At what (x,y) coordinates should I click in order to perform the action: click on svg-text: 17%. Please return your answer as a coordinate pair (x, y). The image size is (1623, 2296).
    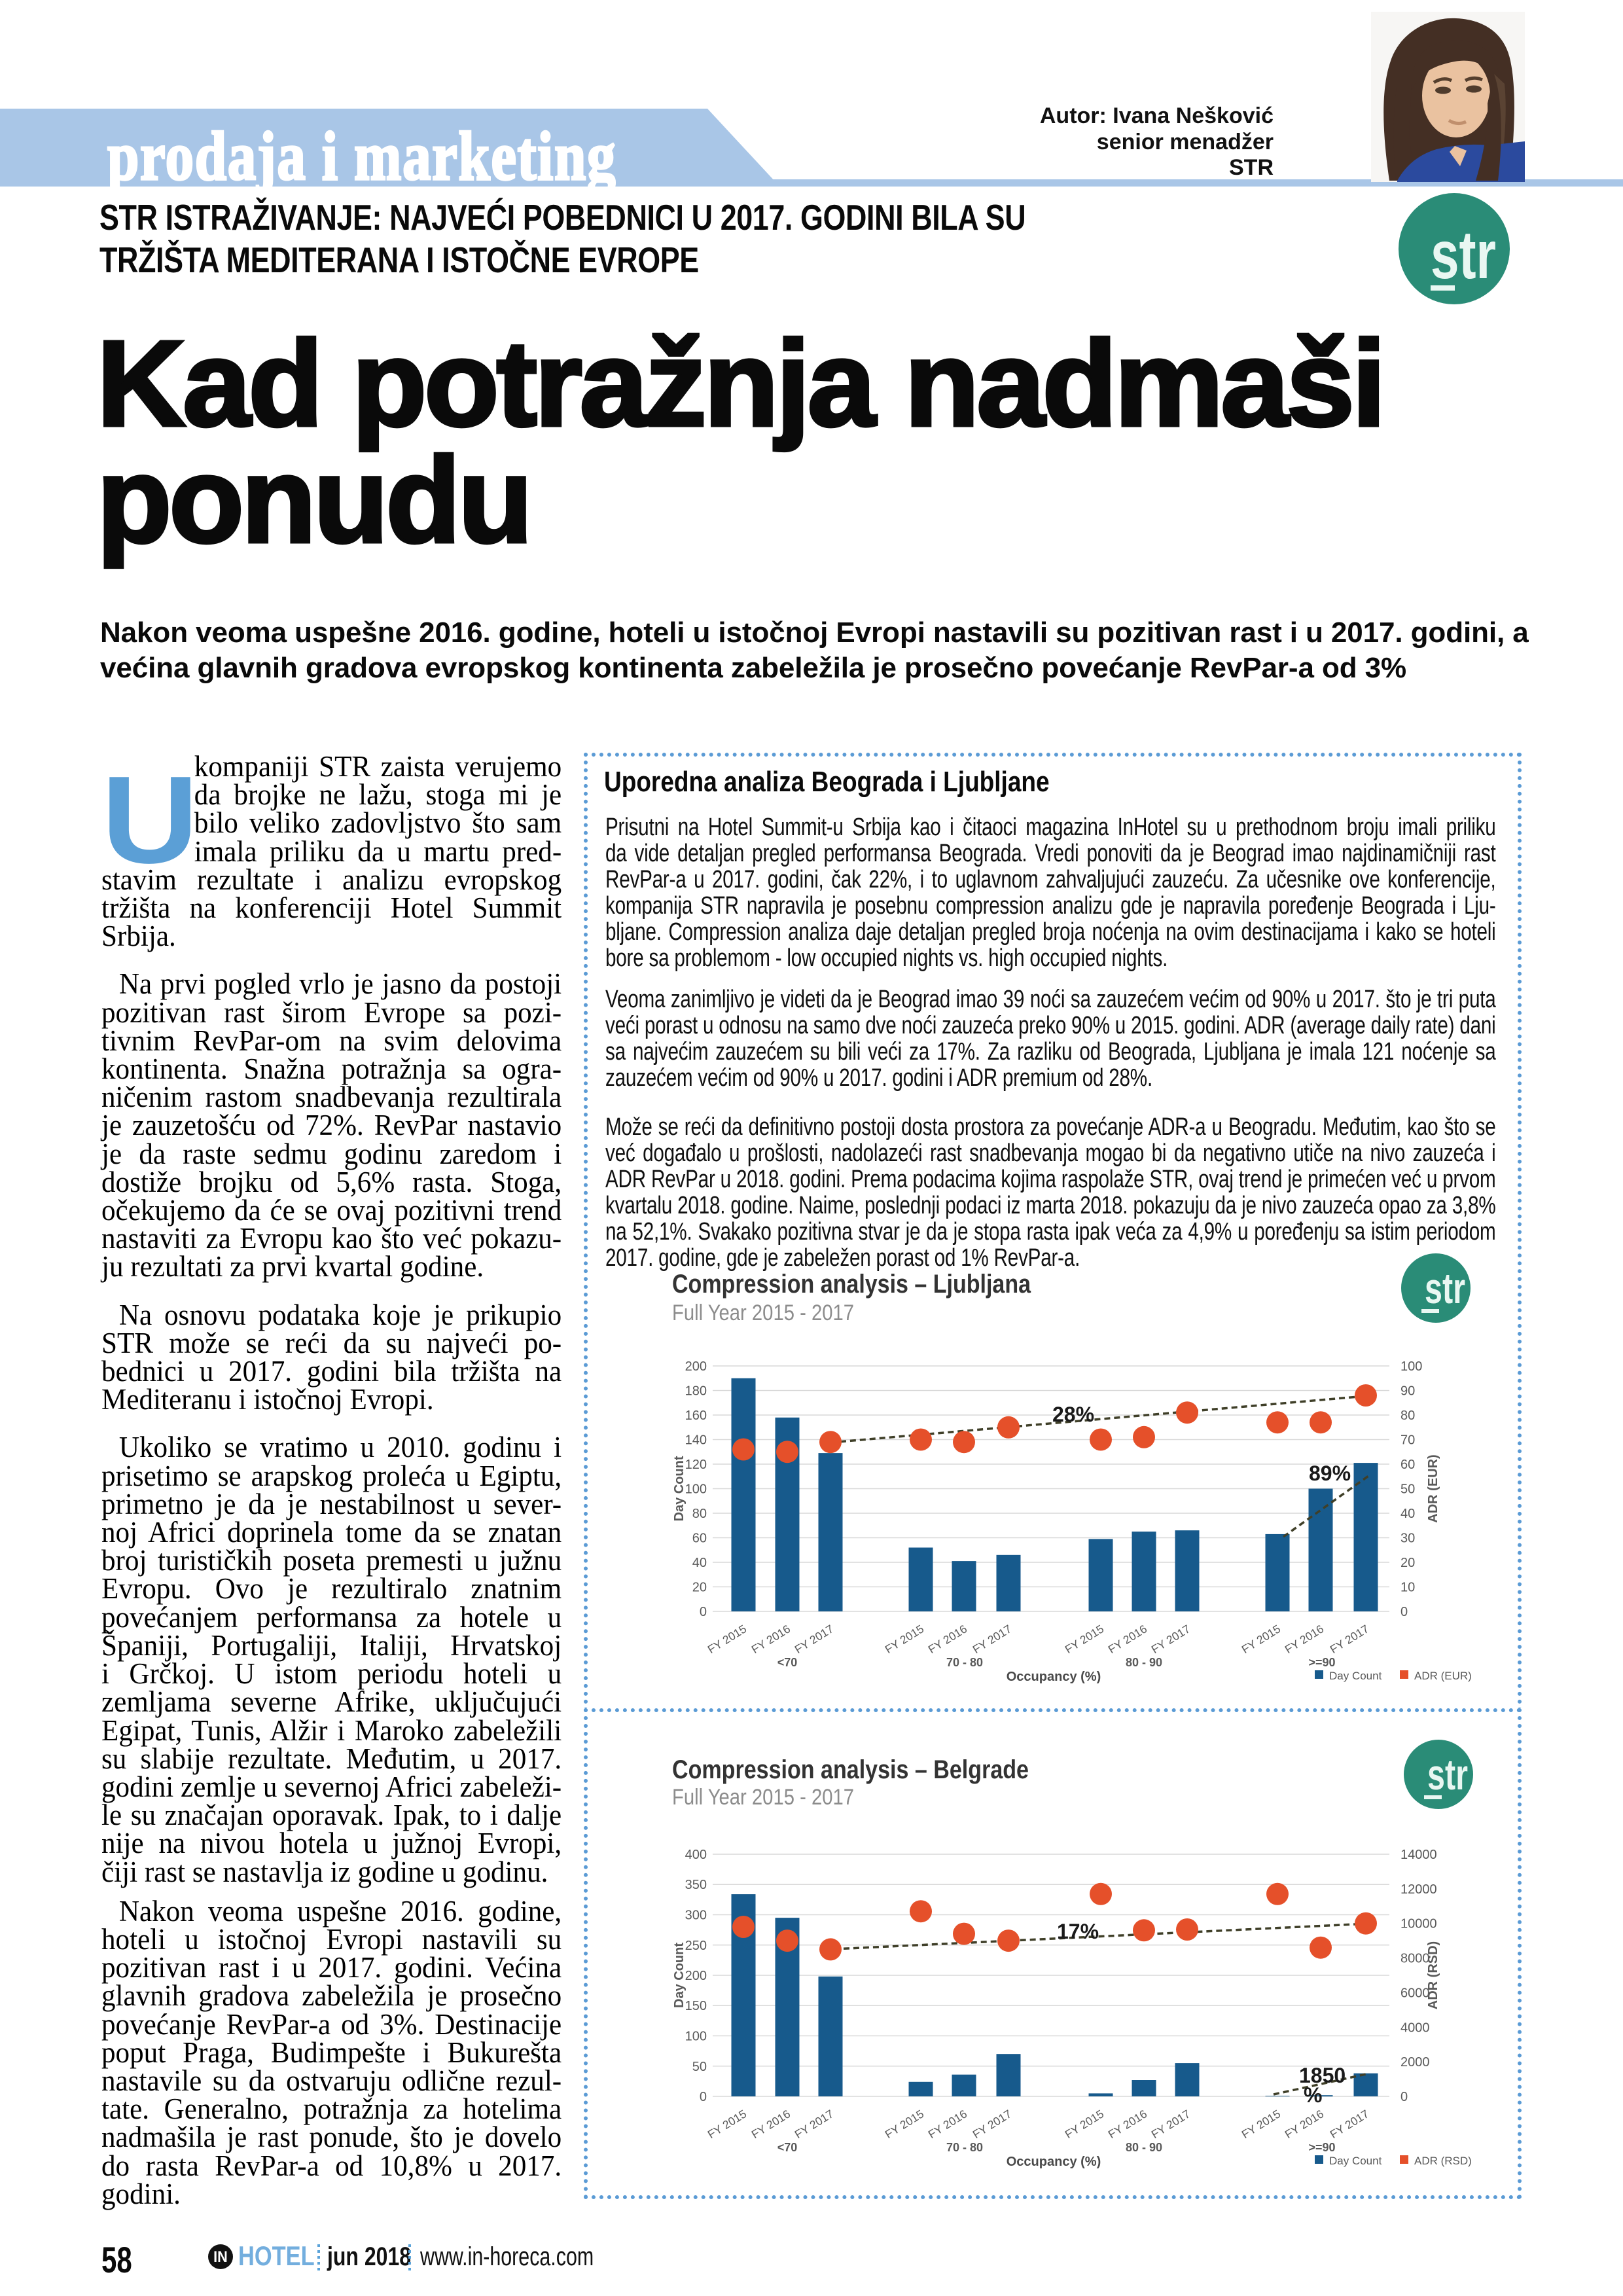
    Looking at the image, I should click on (1078, 1931).